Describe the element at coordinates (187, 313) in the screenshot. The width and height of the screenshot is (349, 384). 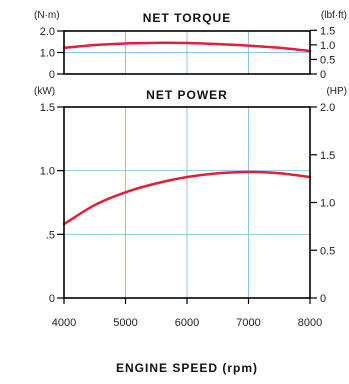
I see `x-axis-ticks: 4000 5000 6000 7000 8000` at that location.